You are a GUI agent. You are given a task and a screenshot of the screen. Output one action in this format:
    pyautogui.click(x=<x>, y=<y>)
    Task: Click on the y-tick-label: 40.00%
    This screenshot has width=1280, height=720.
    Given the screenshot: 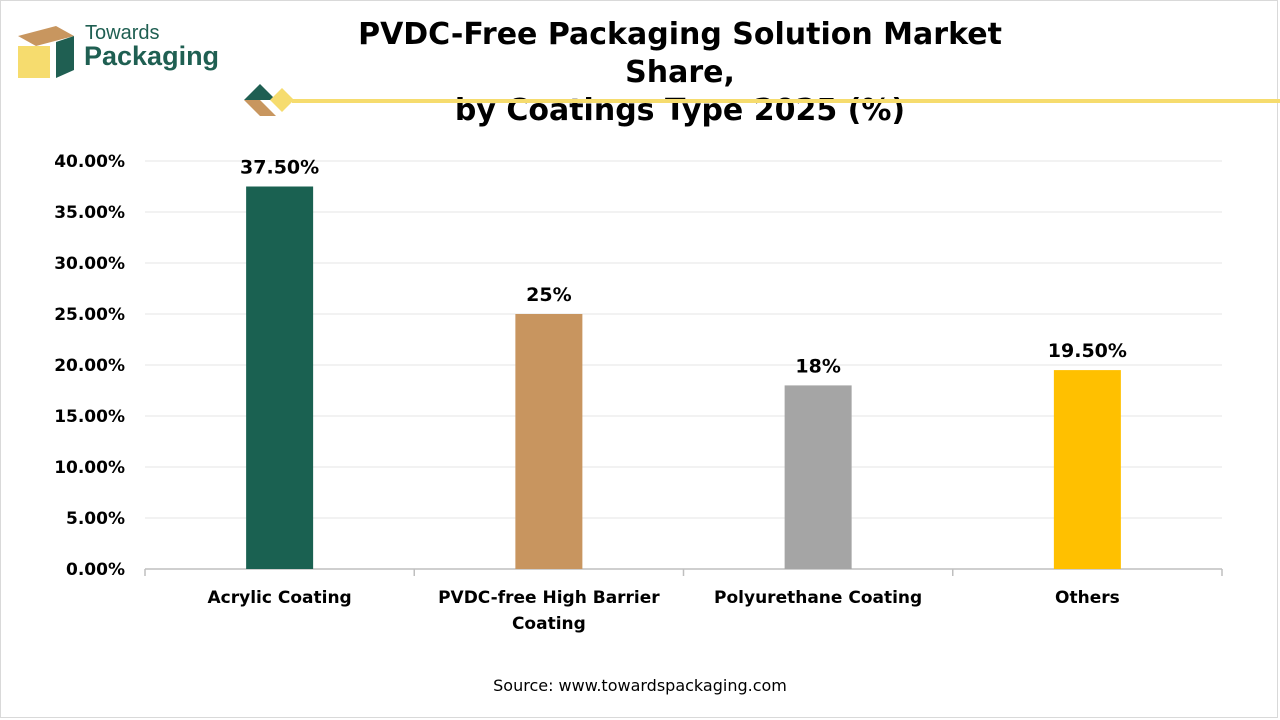 What is the action you would take?
    pyautogui.click(x=89, y=162)
    